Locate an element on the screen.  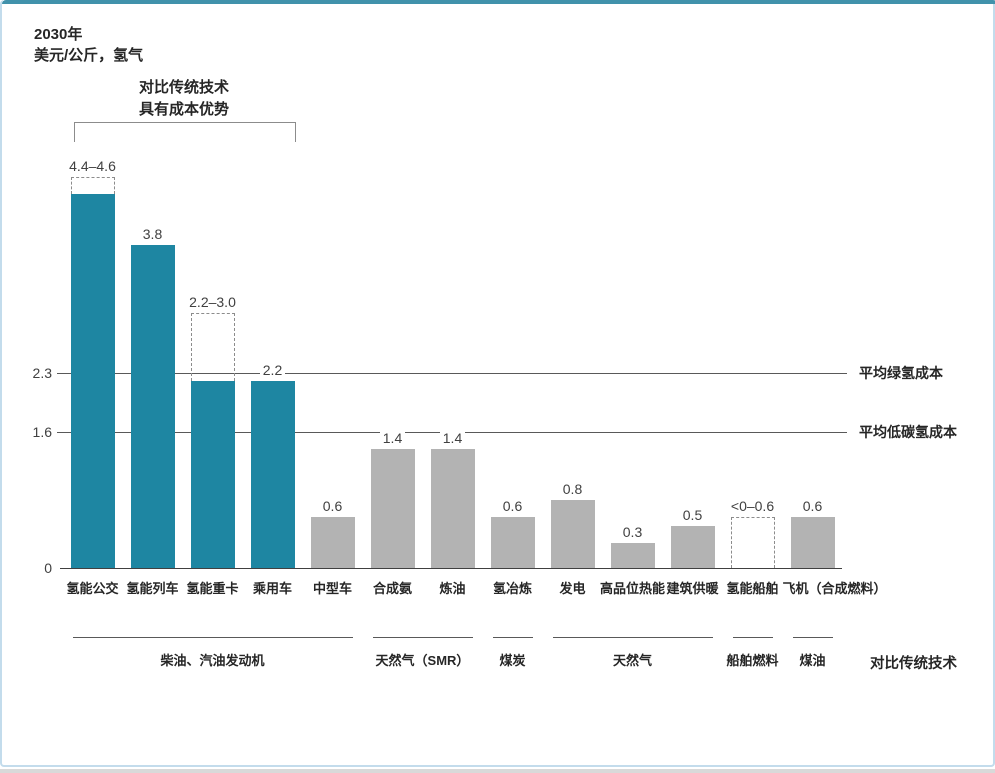
bar-飞机（合成燃料） is located at coordinates (812, 542).